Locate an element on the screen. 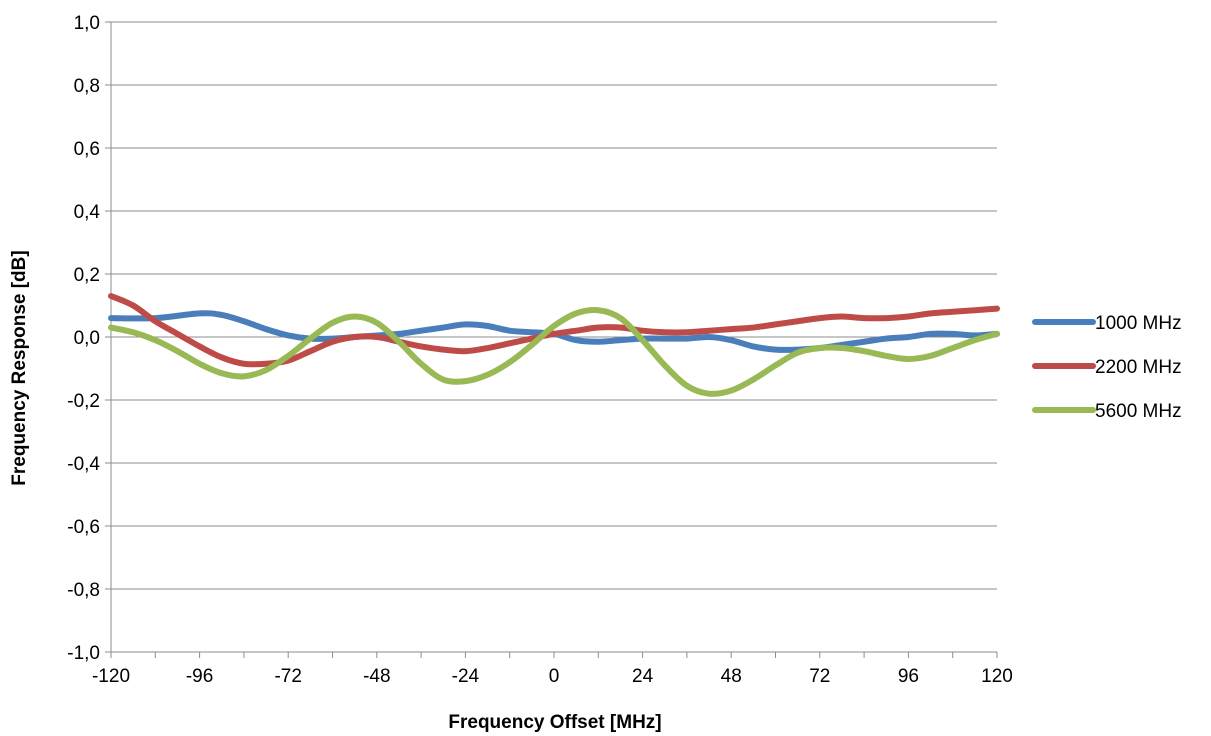  x-tick-label: 24 is located at coordinates (643, 676).